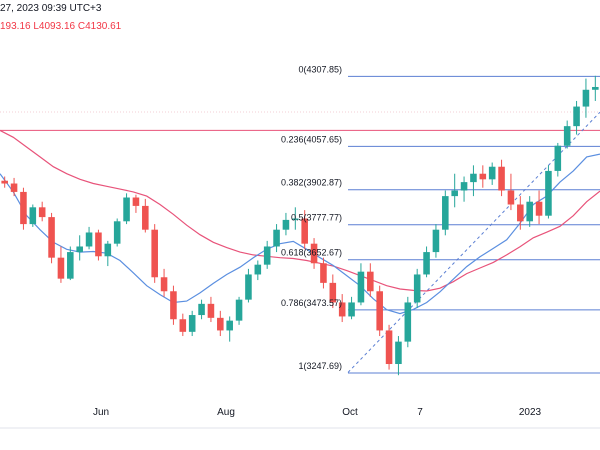 The image size is (600, 450). What do you see at coordinates (226, 412) in the screenshot?
I see `x-tick-label-1: Aug` at bounding box center [226, 412].